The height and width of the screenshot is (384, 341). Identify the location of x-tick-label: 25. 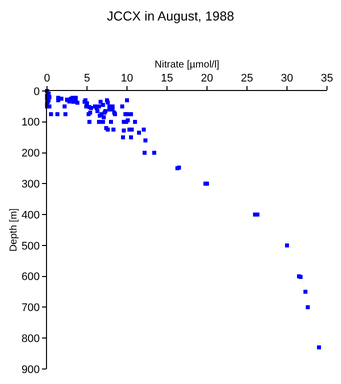
(247, 78).